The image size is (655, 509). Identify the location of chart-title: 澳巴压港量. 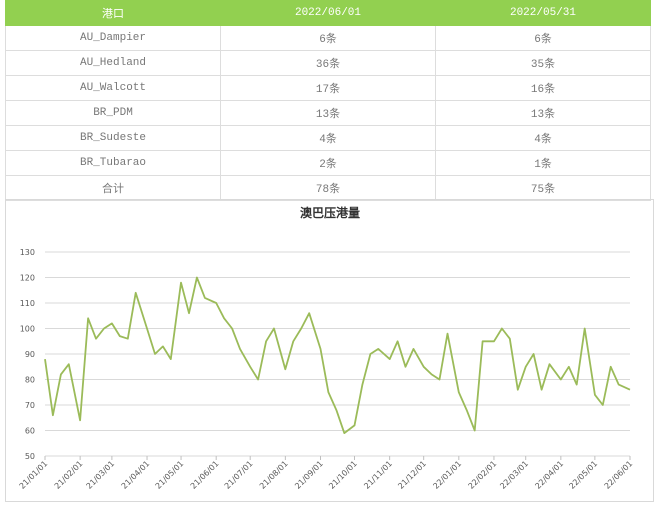
(330, 212).